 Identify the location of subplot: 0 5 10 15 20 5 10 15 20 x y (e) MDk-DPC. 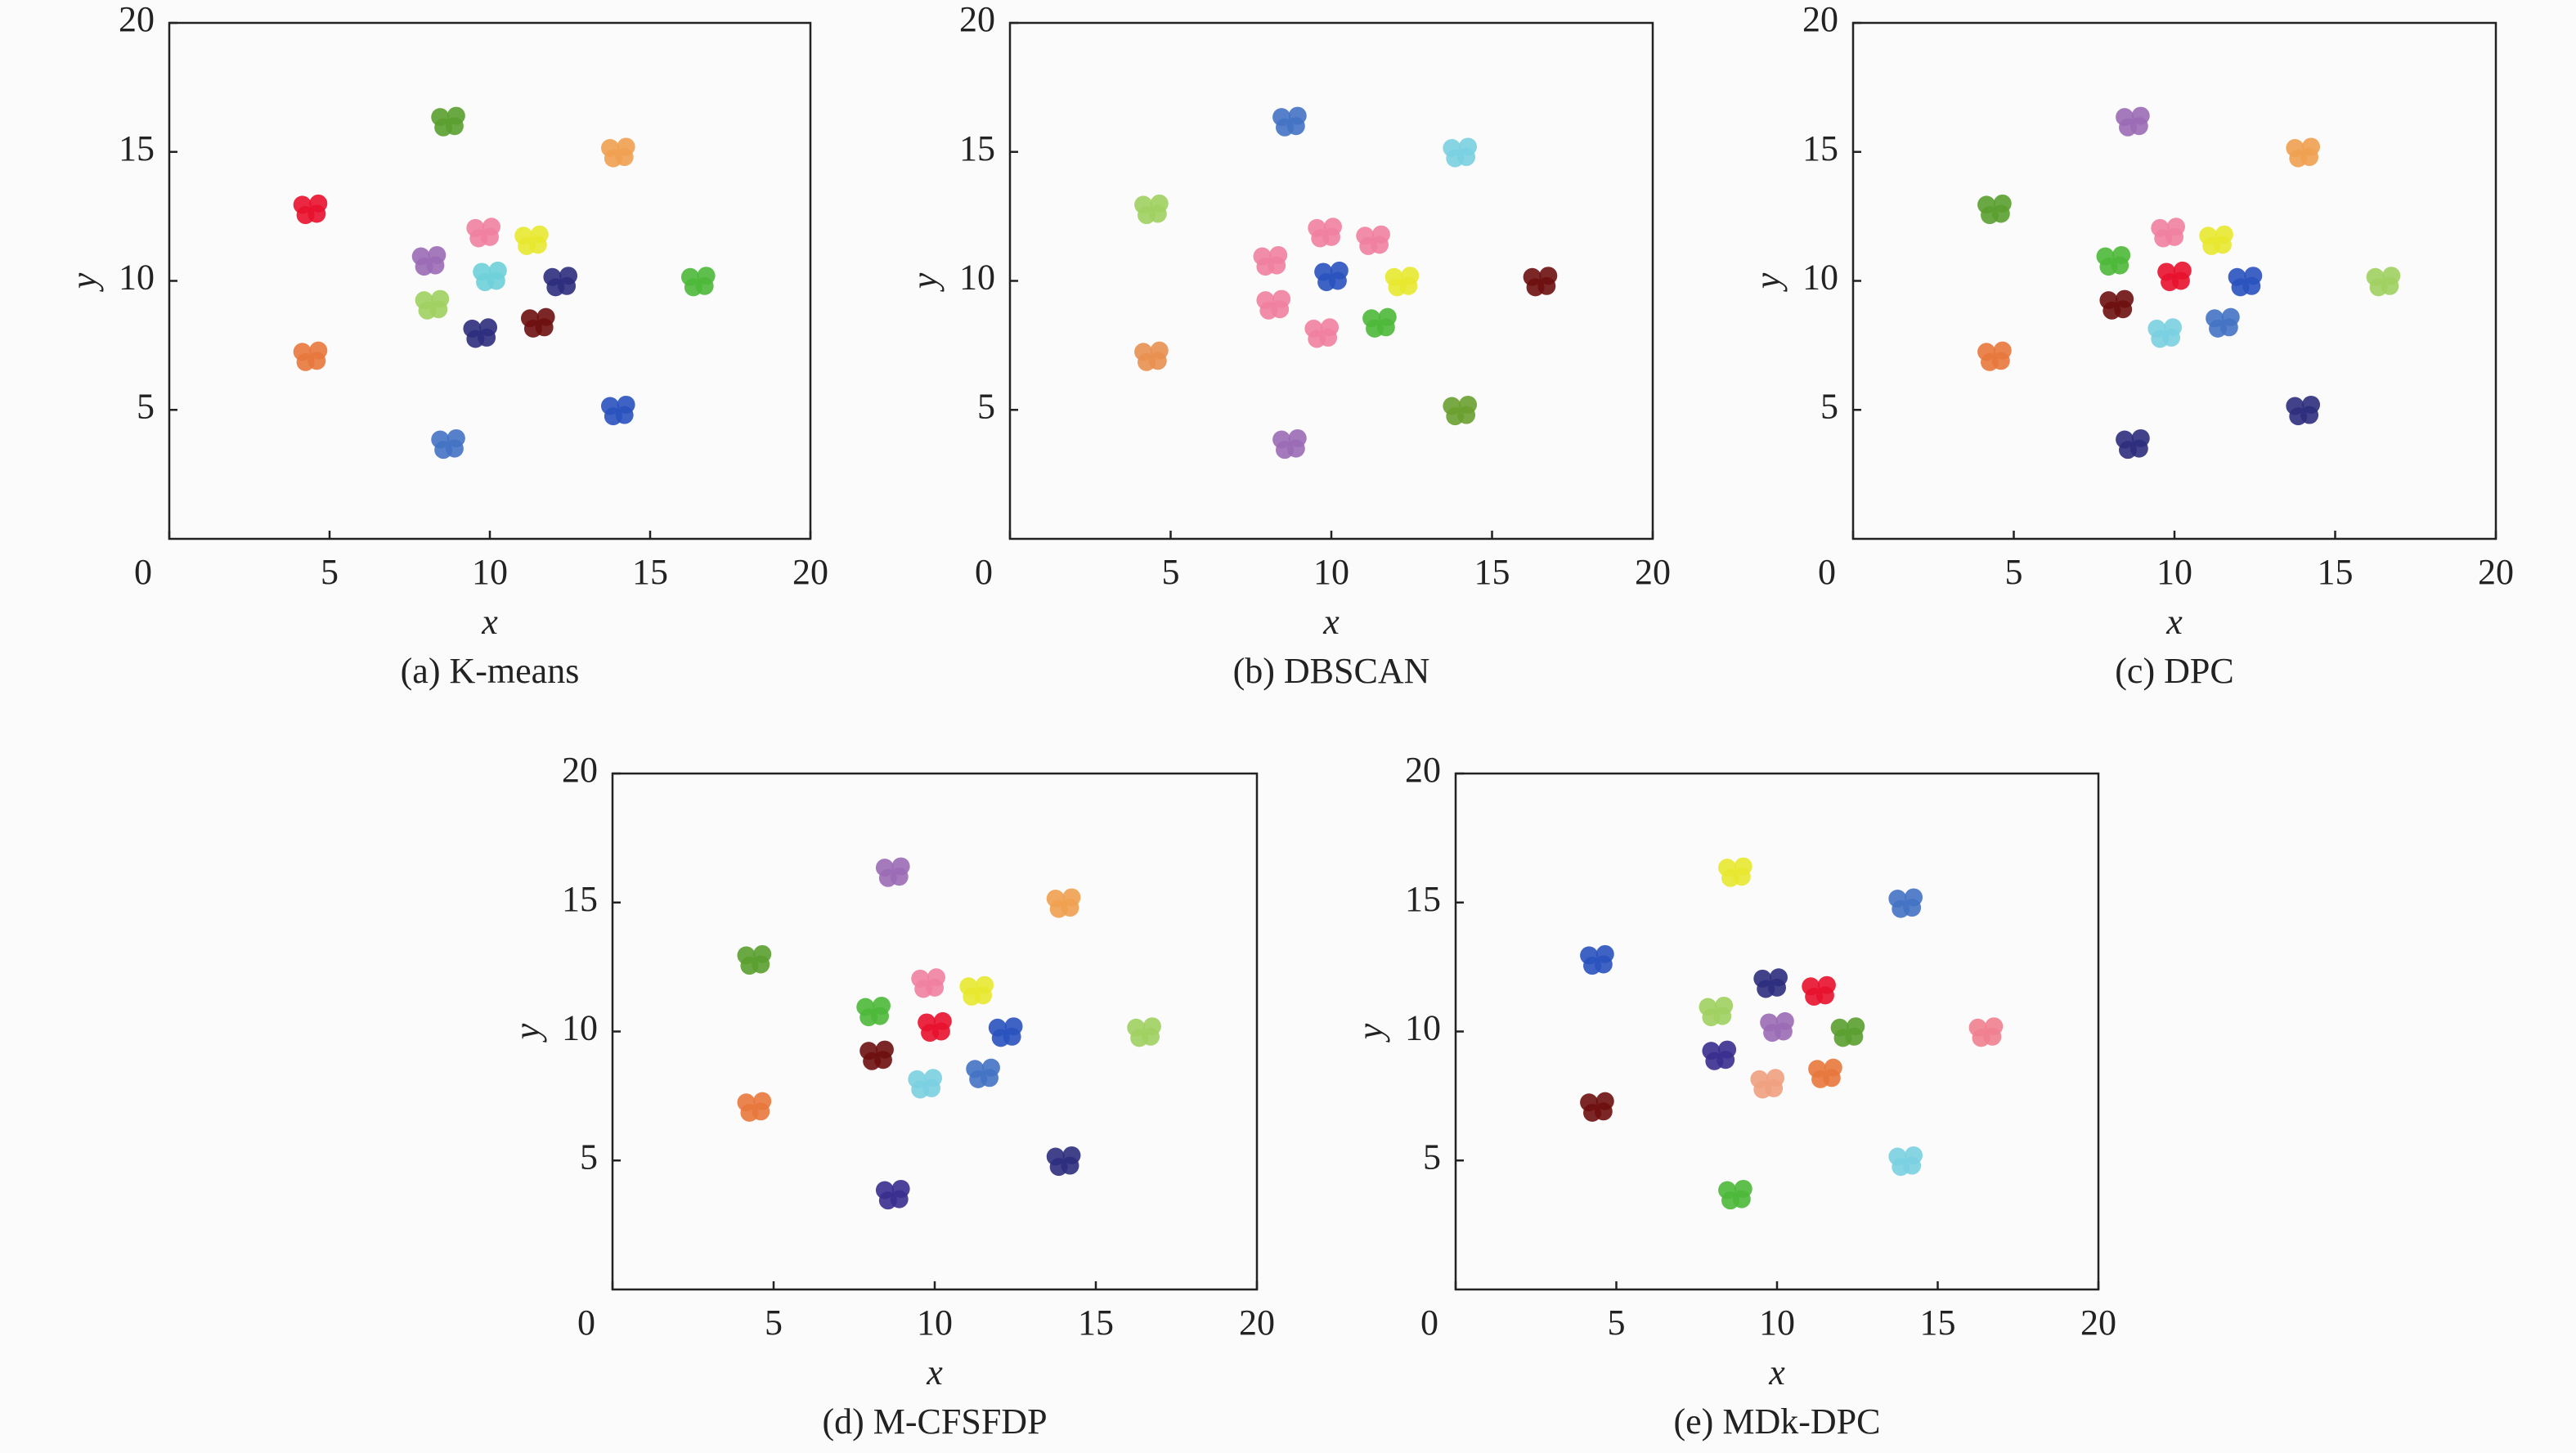
(1733, 1096).